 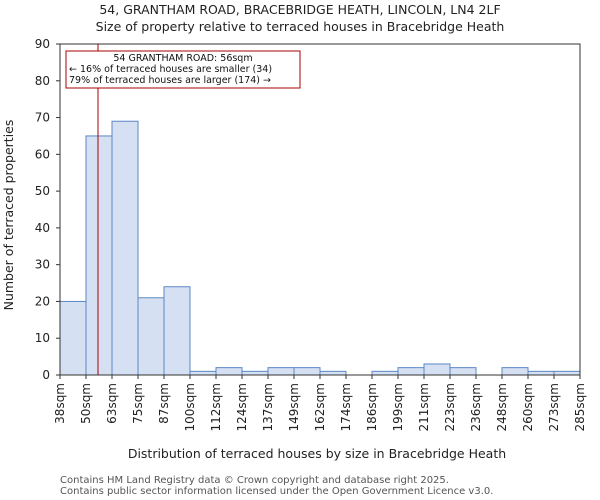 I want to click on bar-75sqm, so click(x=151, y=336).